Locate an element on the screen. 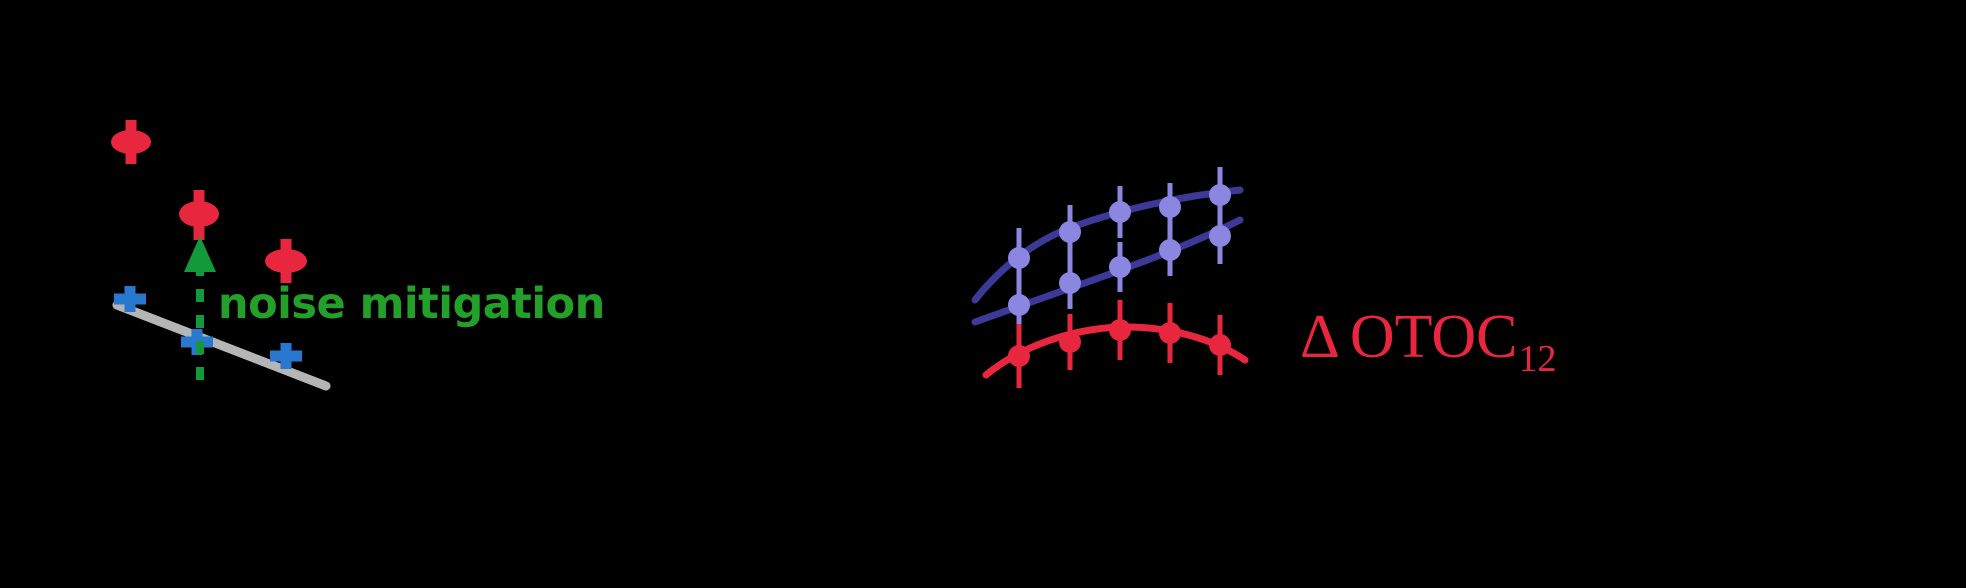 Image resolution: width=1966 pixels, height=588 pixels. crimson-point-group is located at coordinates (209, 201).